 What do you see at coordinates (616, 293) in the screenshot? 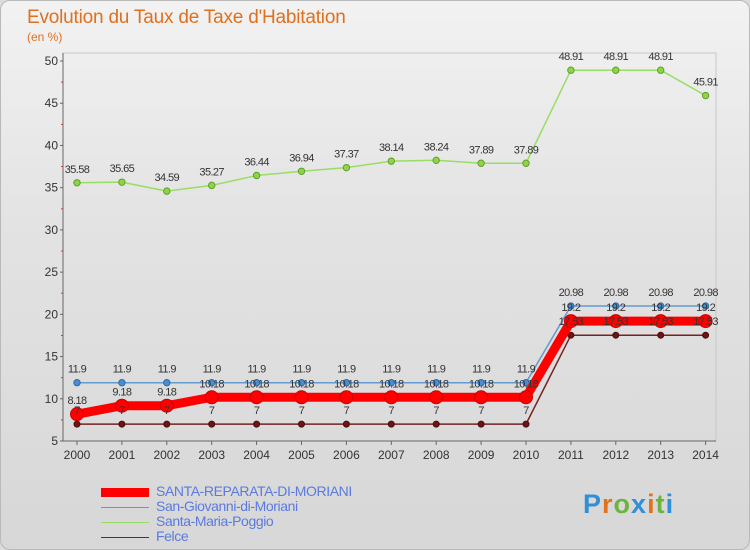
I see `data-label-san-giovanni-di-moriani: 20.98` at bounding box center [616, 293].